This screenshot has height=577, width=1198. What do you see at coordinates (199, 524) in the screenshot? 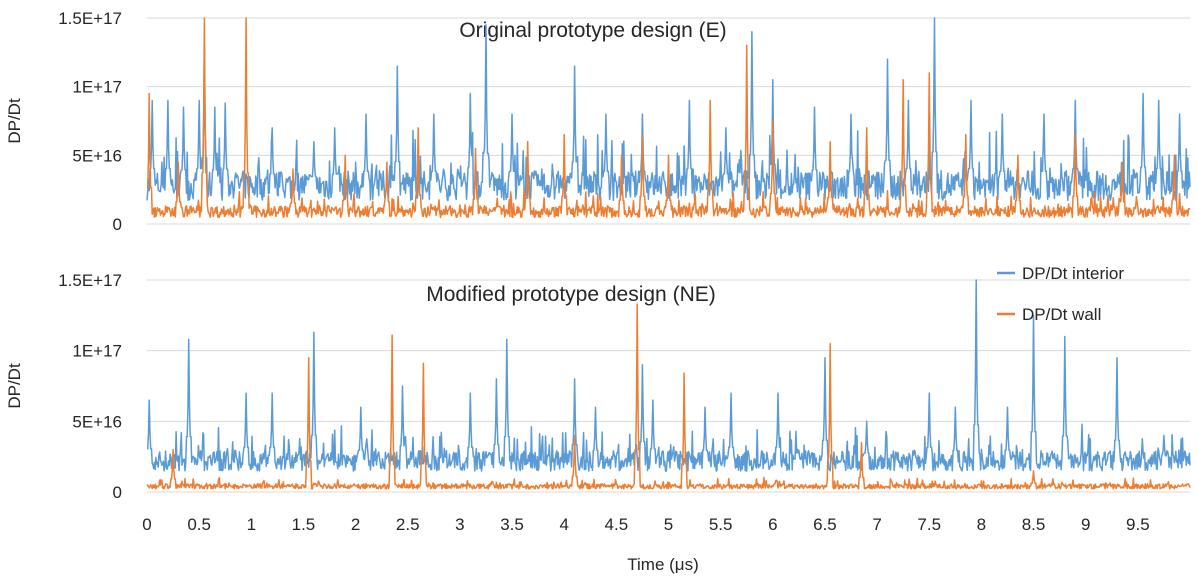
I see `x-tick-label: 0.5` at bounding box center [199, 524].